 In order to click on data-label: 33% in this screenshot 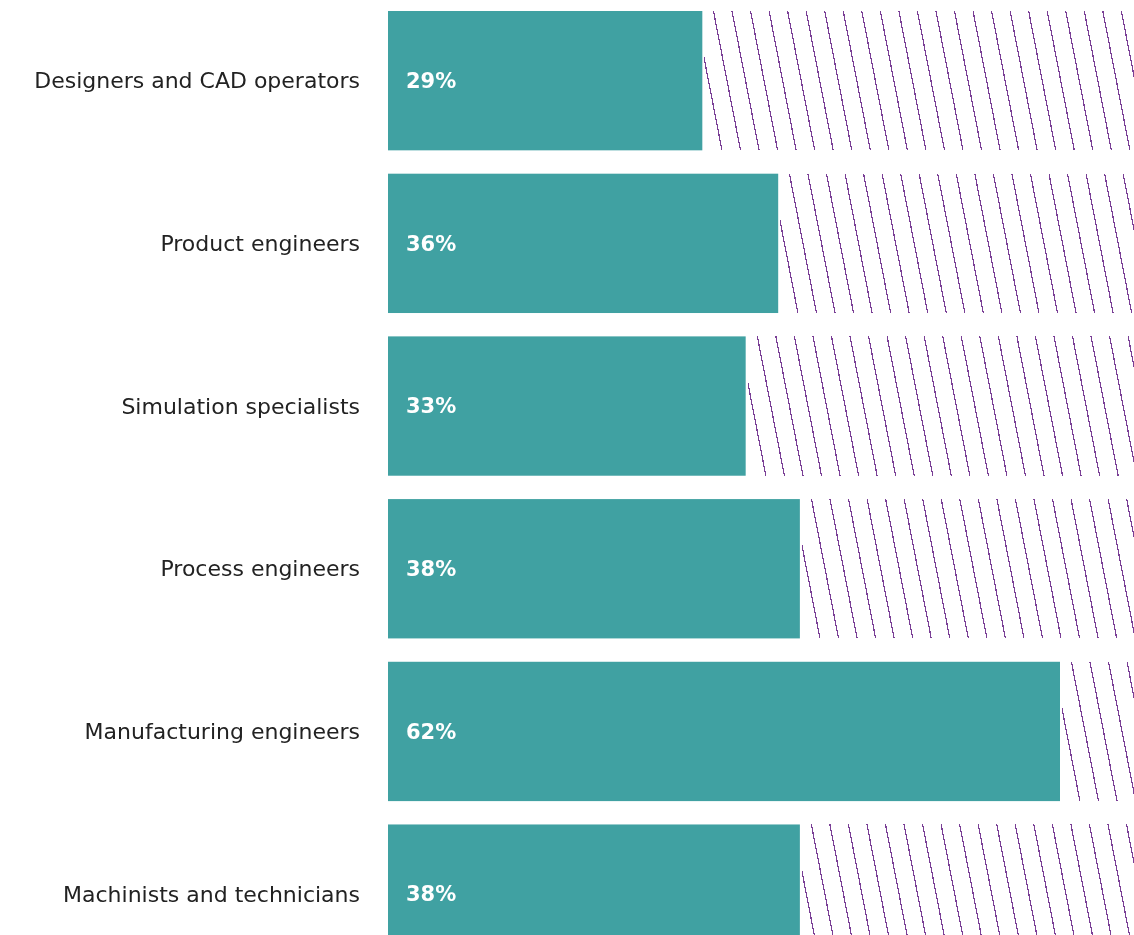, I will do `click(431, 406)`.